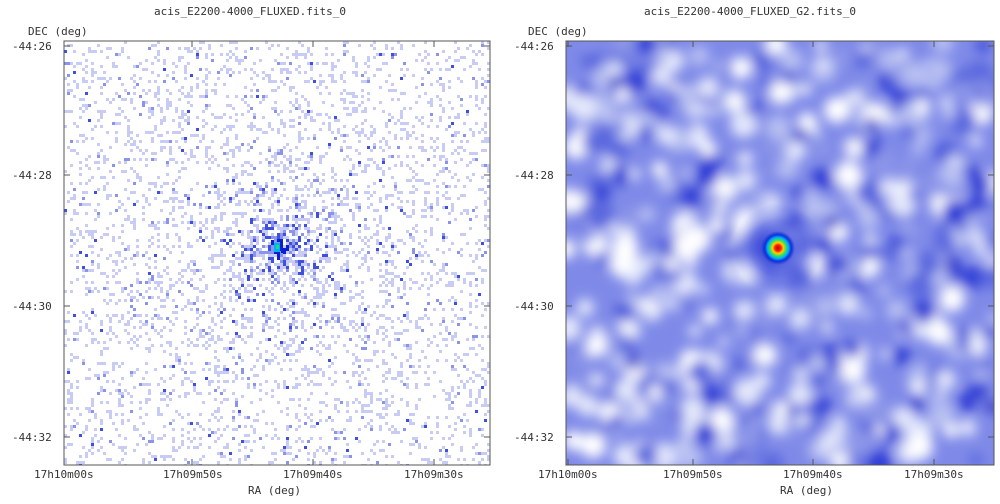 The height and width of the screenshot is (504, 1000). Describe the element at coordinates (750, 11) in the screenshot. I see `panel-title: acis_E2200-4000_FLUXED_G2.fits_0` at that location.